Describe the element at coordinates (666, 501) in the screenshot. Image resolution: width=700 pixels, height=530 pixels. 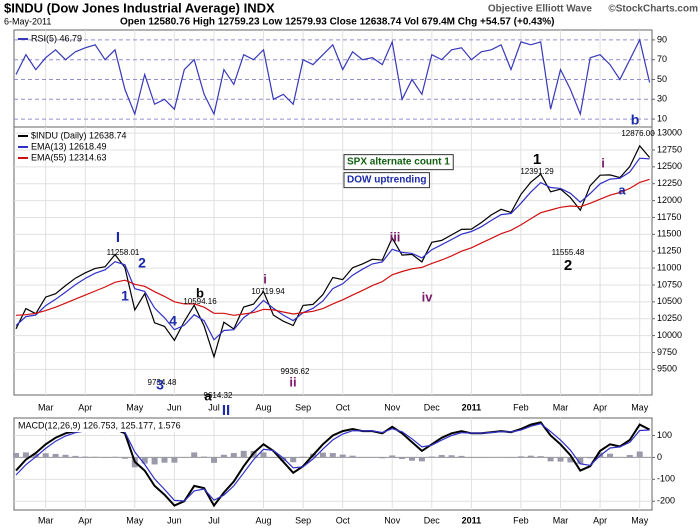
I see `y-tick-label: -200` at that location.